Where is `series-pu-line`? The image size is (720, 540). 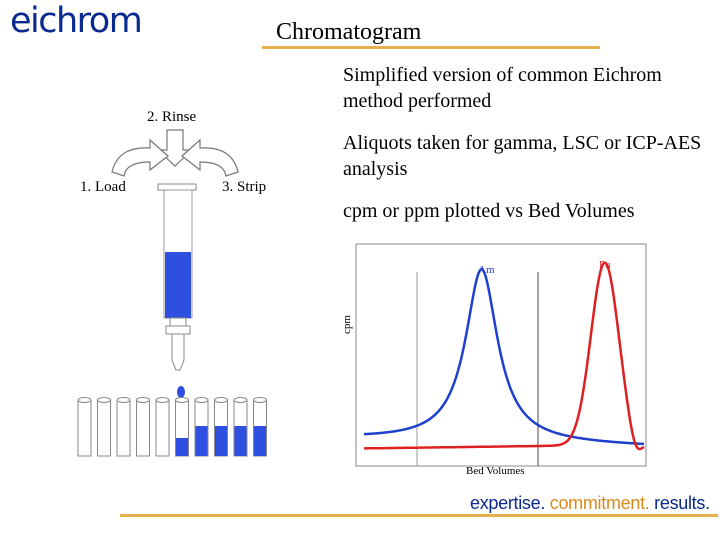 series-pu-line is located at coordinates (504, 356).